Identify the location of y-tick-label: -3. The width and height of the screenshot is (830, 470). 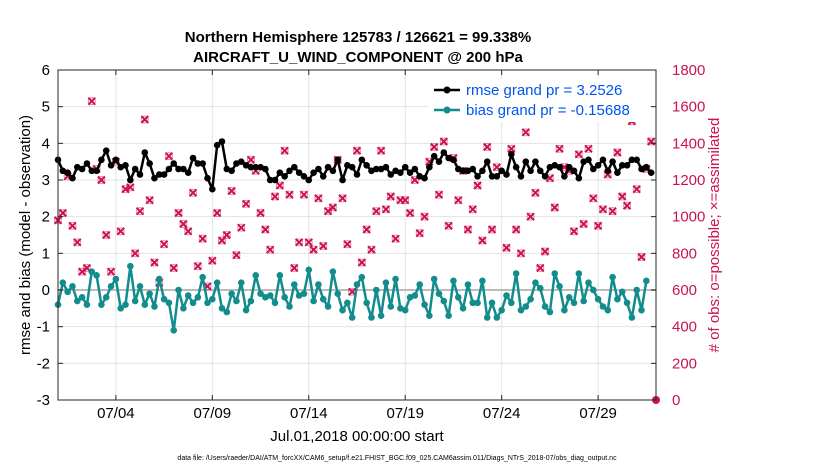
(43, 400).